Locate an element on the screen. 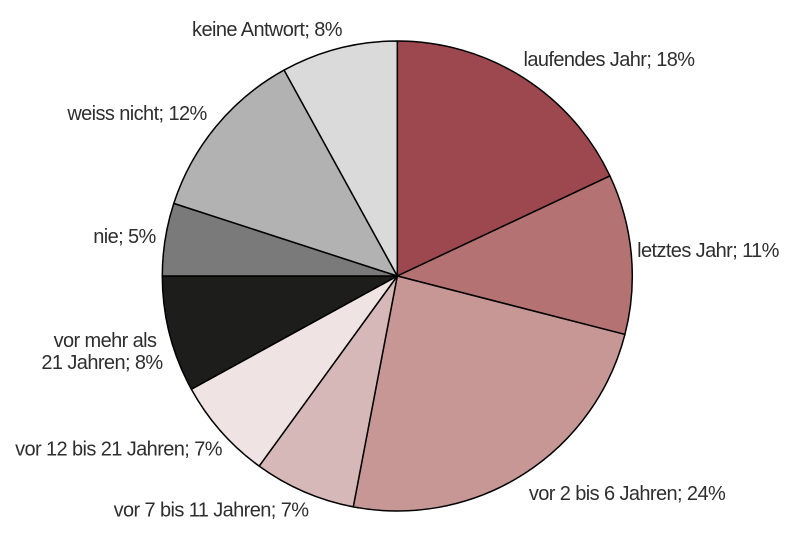 The width and height of the screenshot is (800, 536). svg-text: letztes Jahr; 11% is located at coordinates (708, 251).